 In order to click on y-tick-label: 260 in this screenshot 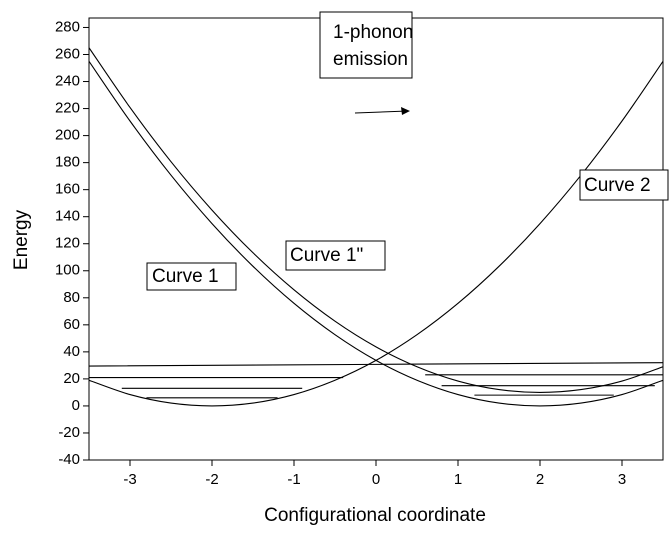, I will do `click(67, 53)`.